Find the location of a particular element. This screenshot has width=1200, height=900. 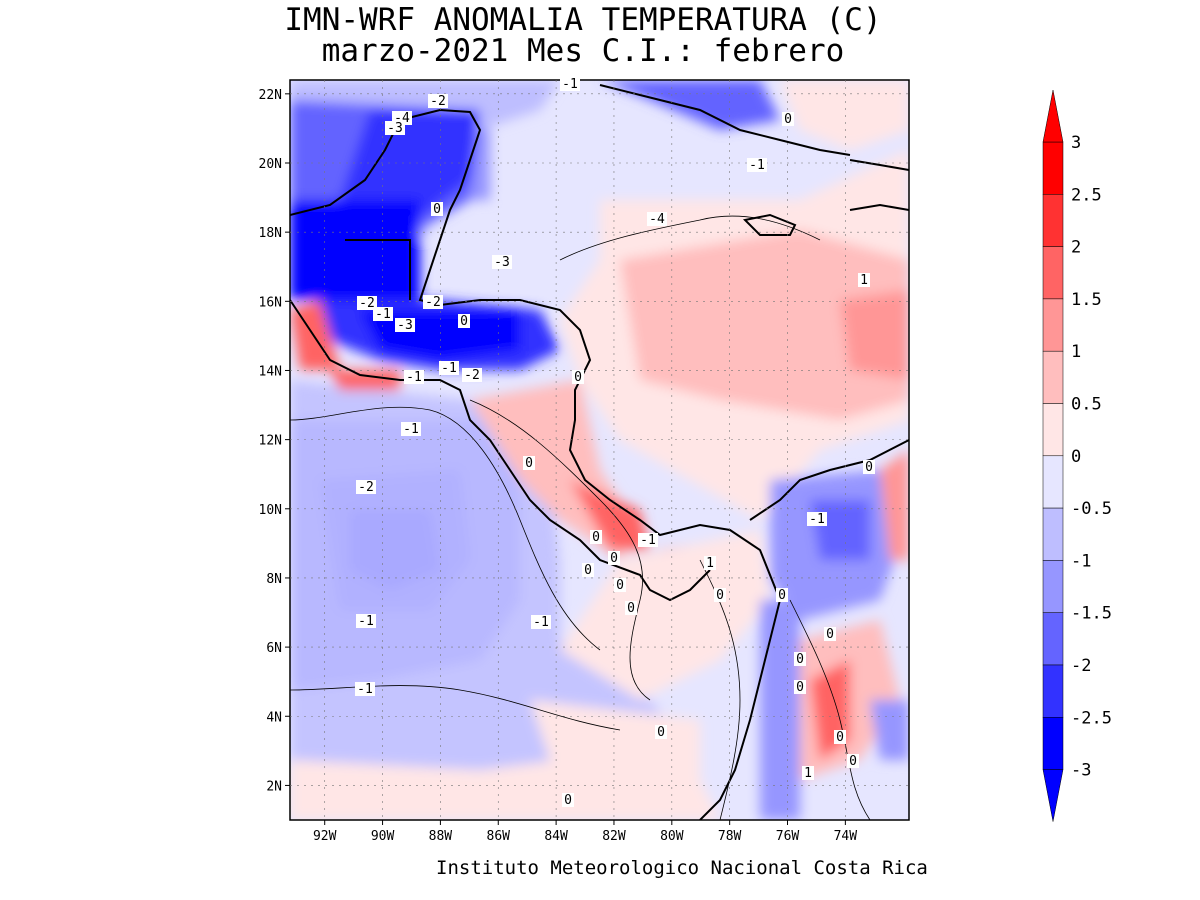

y-tick-label: 12N is located at coordinates (270, 441).